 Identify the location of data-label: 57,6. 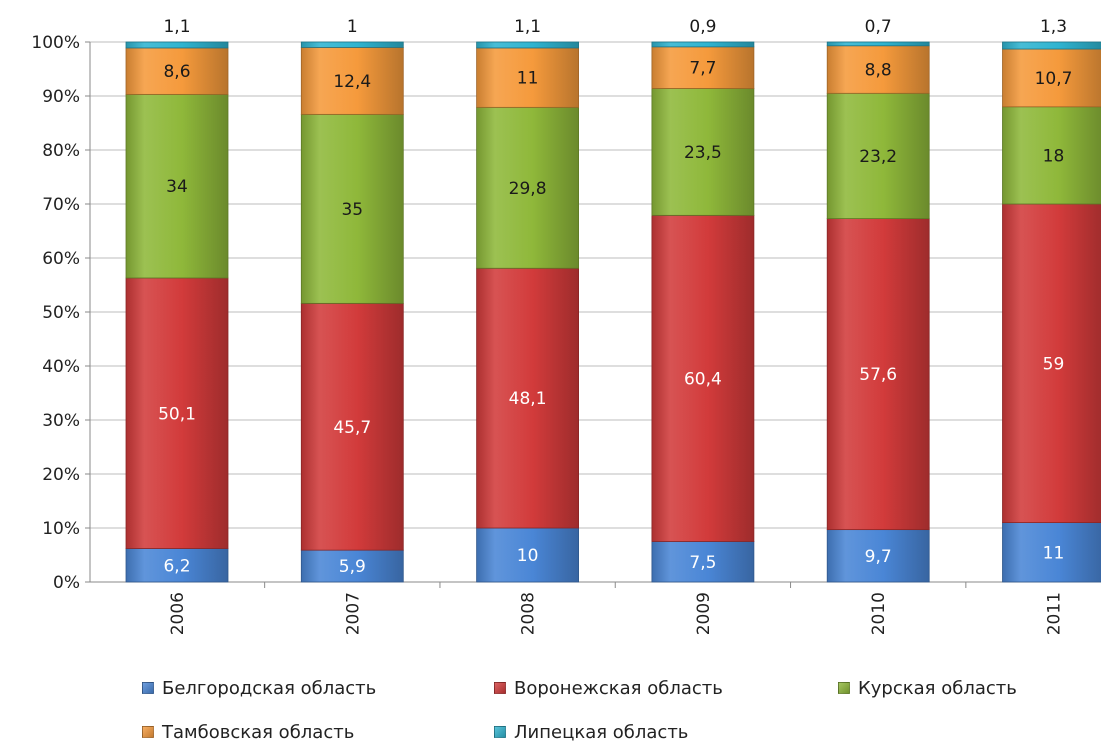
(878, 375).